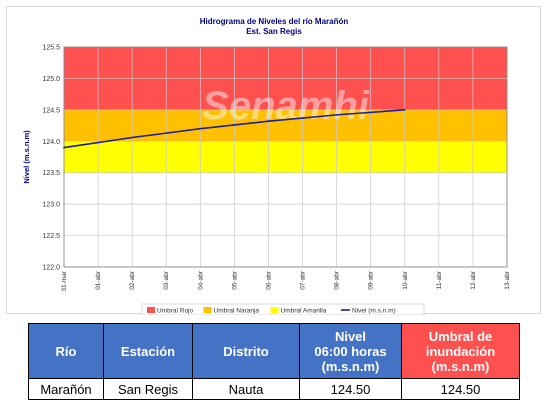 The width and height of the screenshot is (553, 407). I want to click on header-umbral-line-1: Umbral de, so click(460, 336).